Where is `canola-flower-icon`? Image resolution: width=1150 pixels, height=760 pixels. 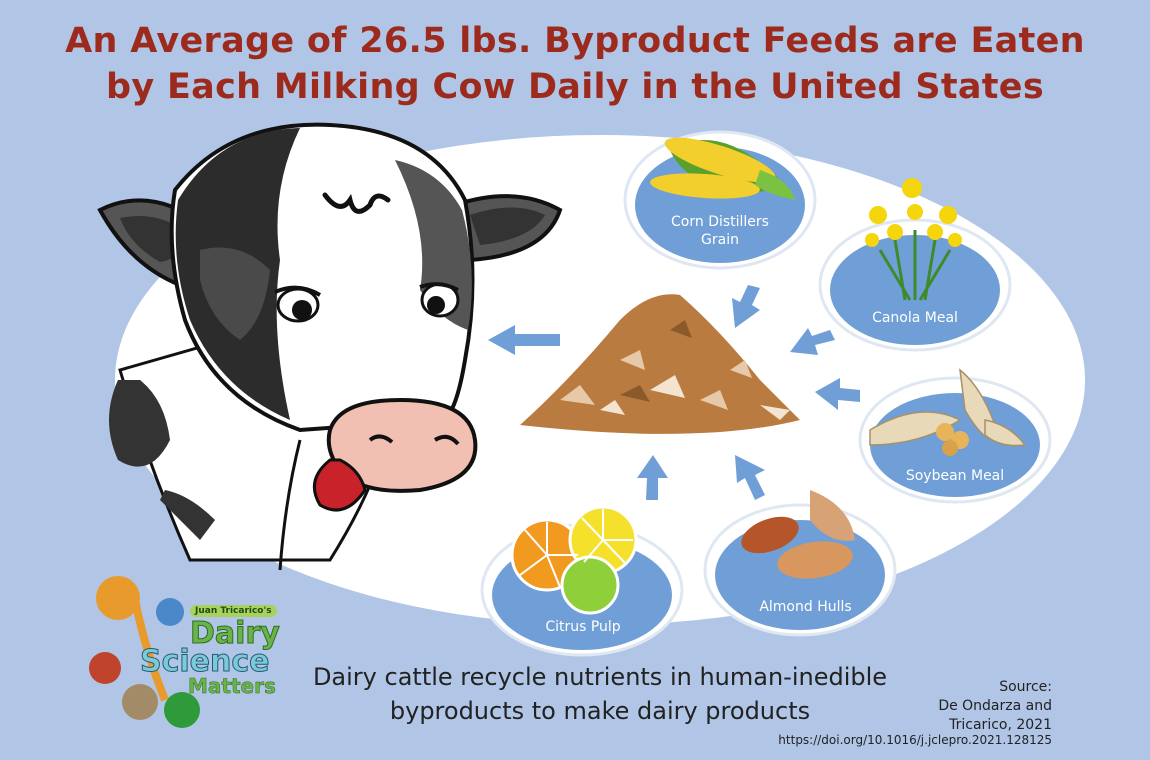 canola-flower-icon is located at coordinates (913, 239).